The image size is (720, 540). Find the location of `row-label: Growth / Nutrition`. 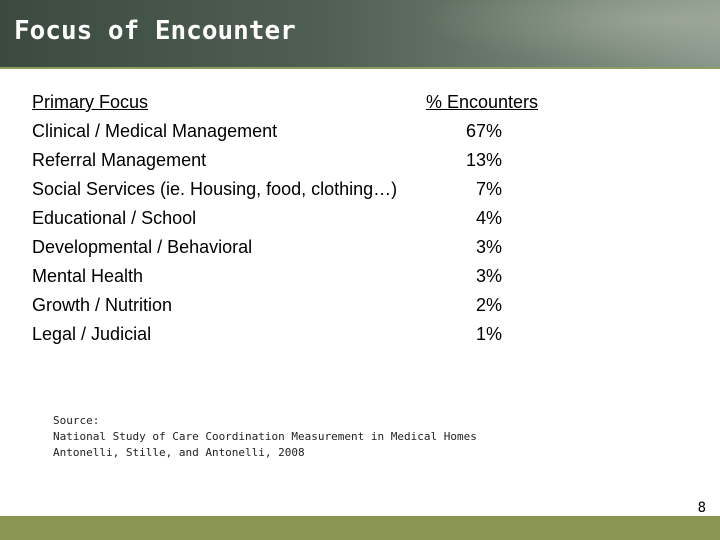

row-label: Growth / Nutrition is located at coordinates (102, 305).